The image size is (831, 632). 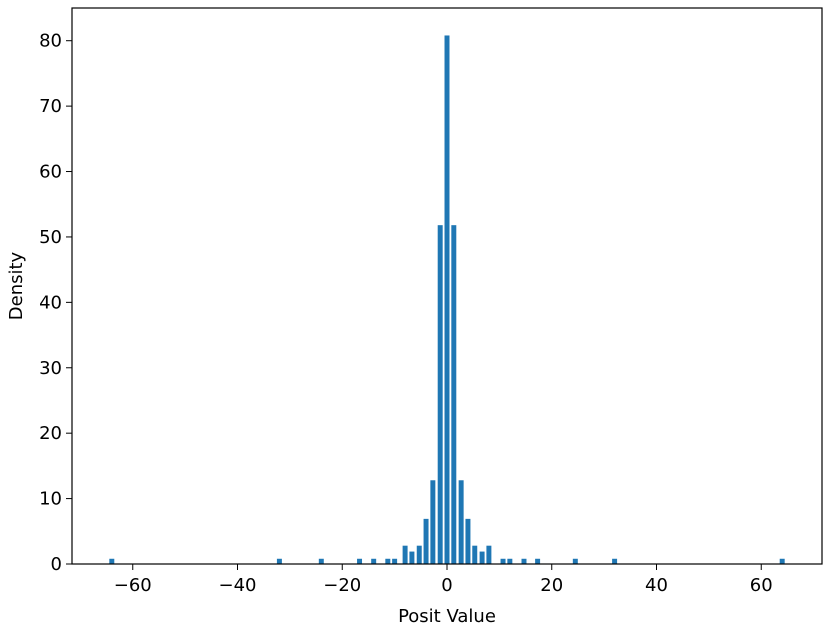 I want to click on y-tick-label: 0, so click(x=56, y=564).